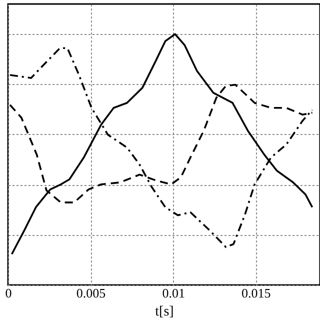 The height and width of the screenshot is (320, 320). Describe the element at coordinates (91, 293) in the screenshot. I see `x-tick-label: 0.005` at that location.